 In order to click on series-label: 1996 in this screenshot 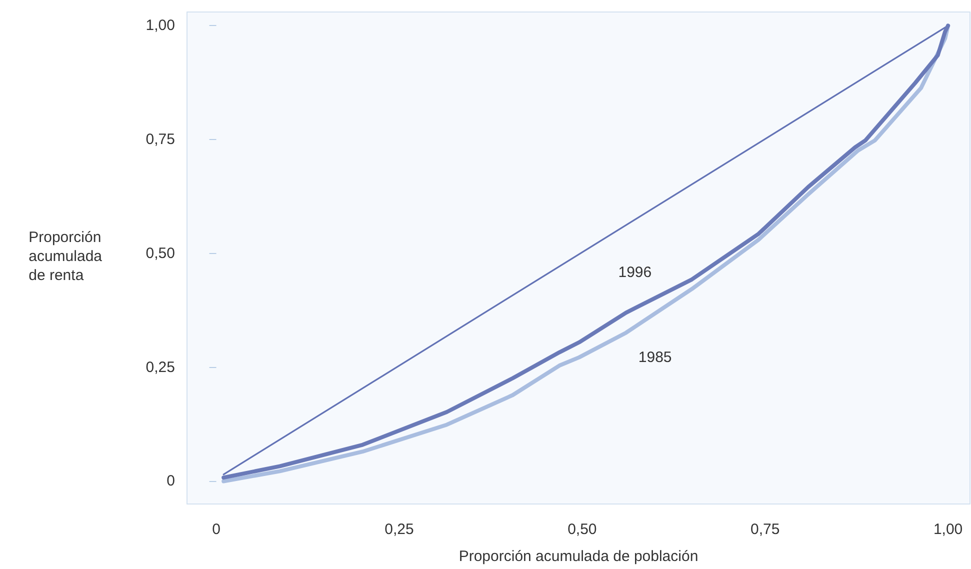, I will do `click(635, 272)`.